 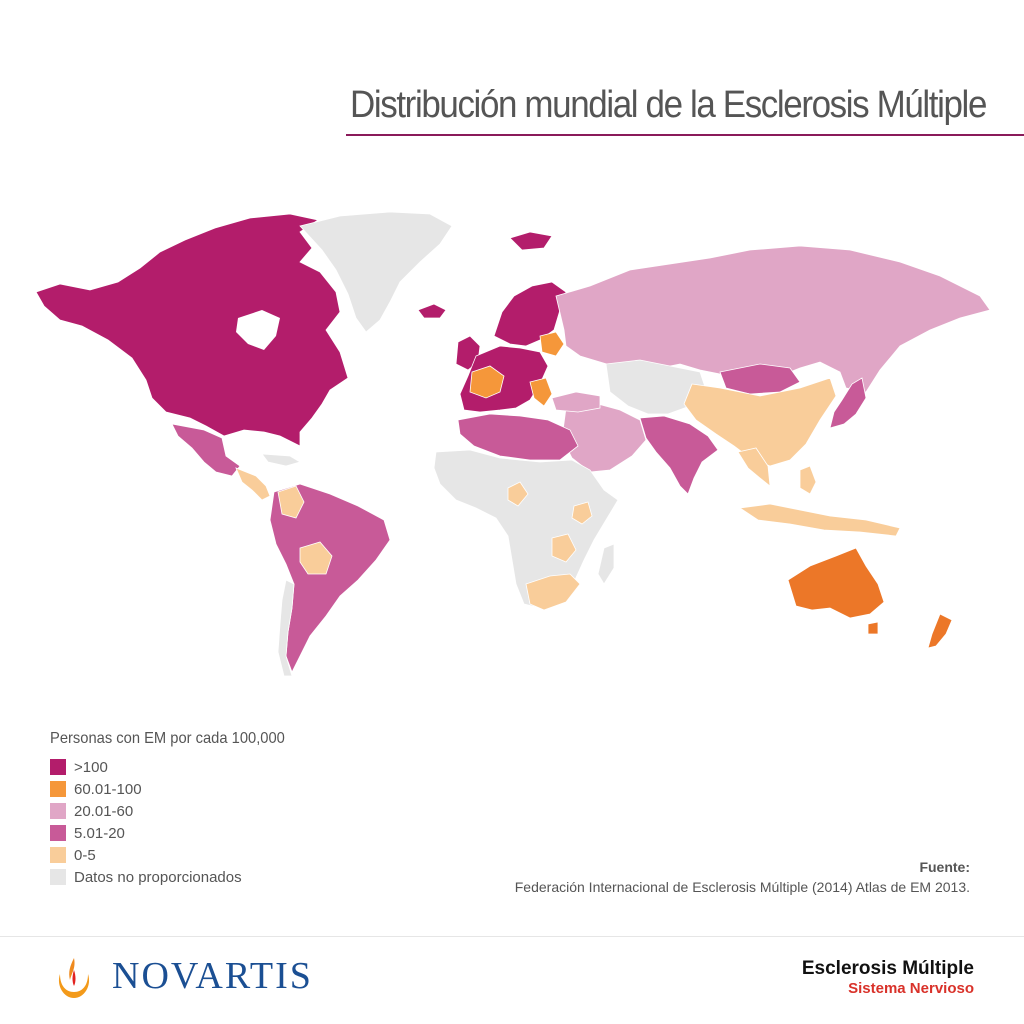 What do you see at coordinates (576, 402) in the screenshot?
I see `region-turkey` at bounding box center [576, 402].